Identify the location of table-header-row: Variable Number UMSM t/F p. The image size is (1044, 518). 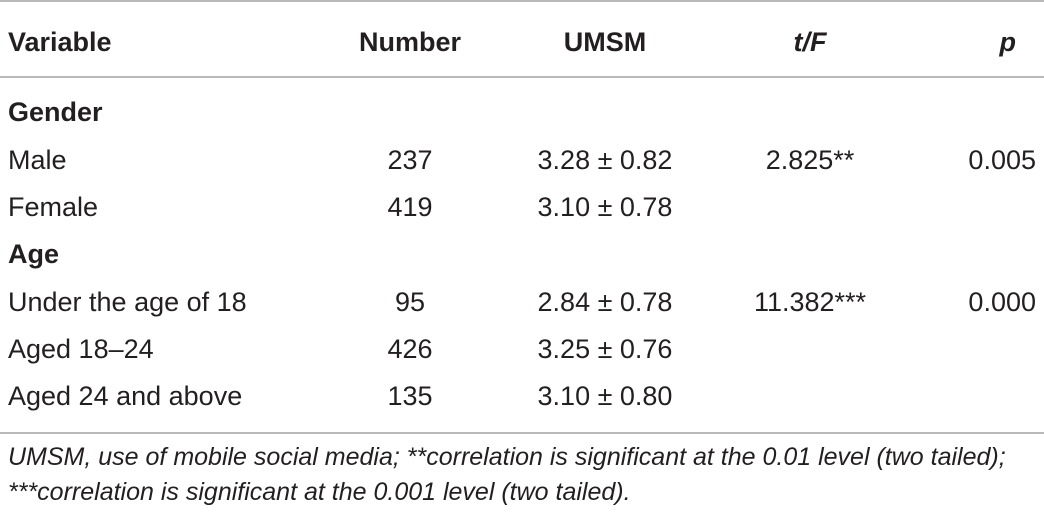
(522, 42).